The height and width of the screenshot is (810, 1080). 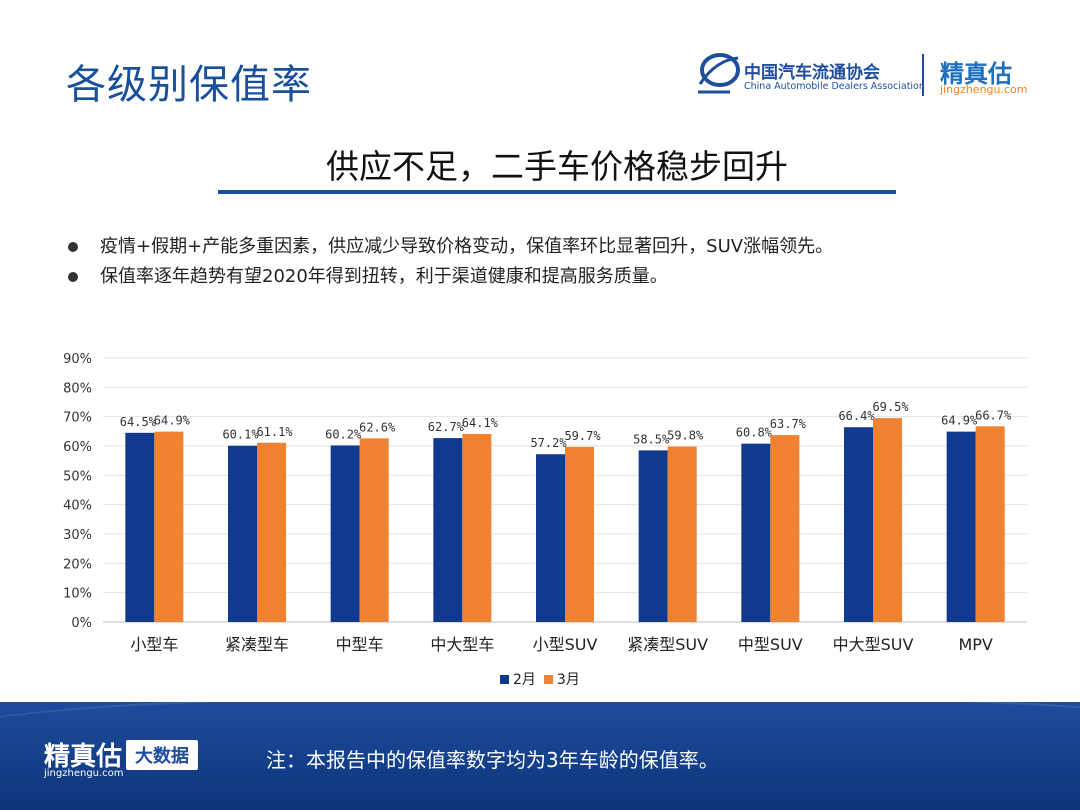 I want to click on data-label: 62.6%, so click(x=377, y=427).